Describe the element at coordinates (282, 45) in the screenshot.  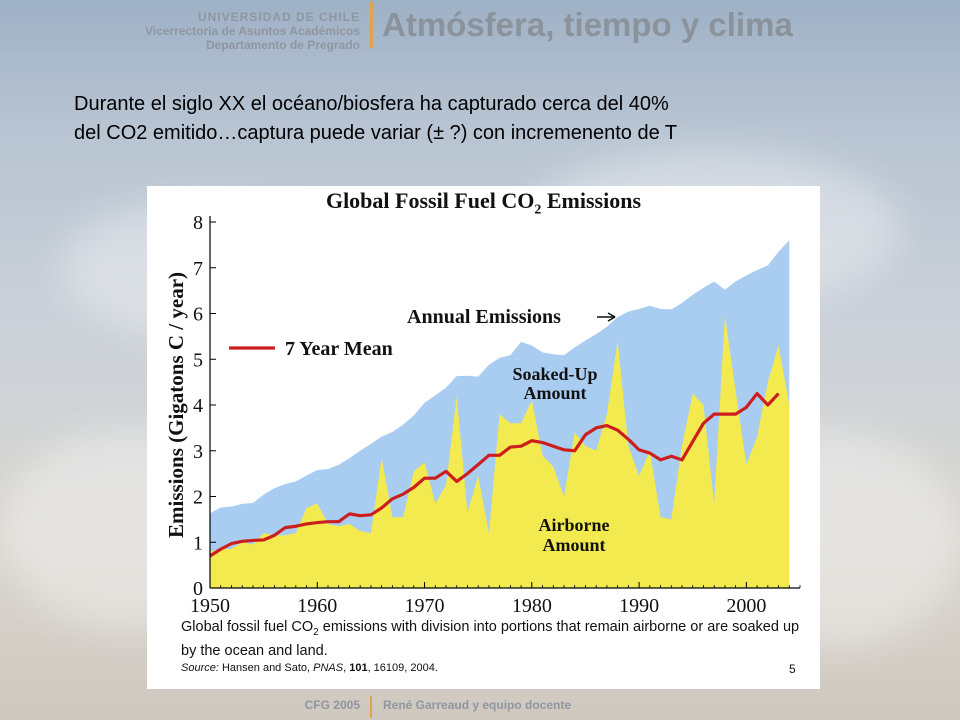
I see `departamento-name: Departamento de Pregrado` at that location.